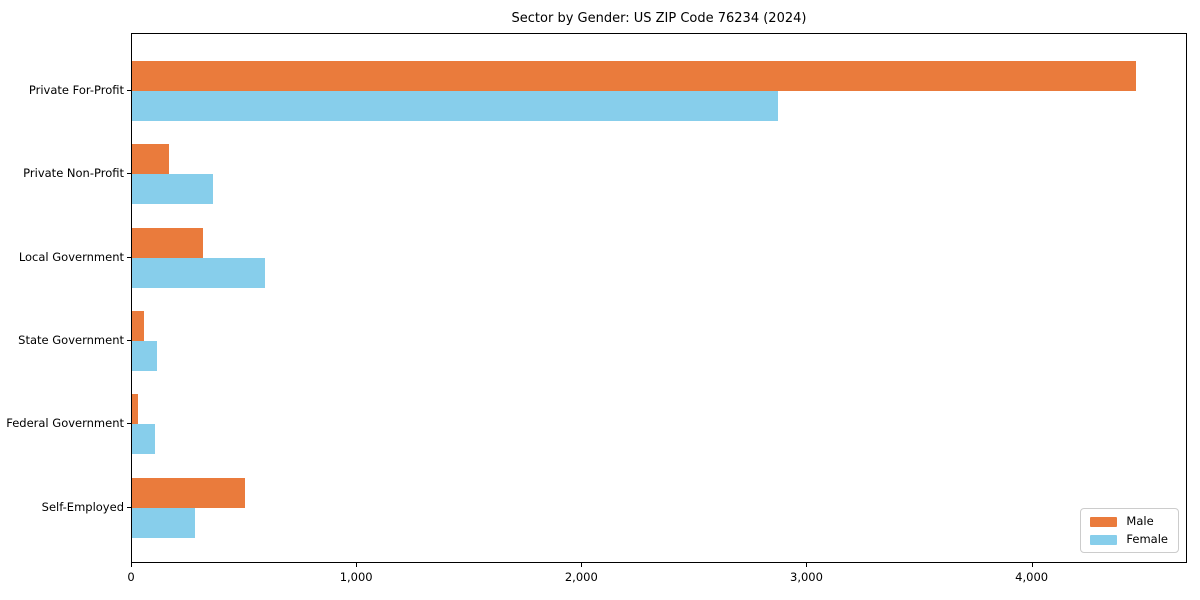 The height and width of the screenshot is (600, 1200). What do you see at coordinates (71, 256) in the screenshot?
I see `y-tick-label-2: Local Government` at bounding box center [71, 256].